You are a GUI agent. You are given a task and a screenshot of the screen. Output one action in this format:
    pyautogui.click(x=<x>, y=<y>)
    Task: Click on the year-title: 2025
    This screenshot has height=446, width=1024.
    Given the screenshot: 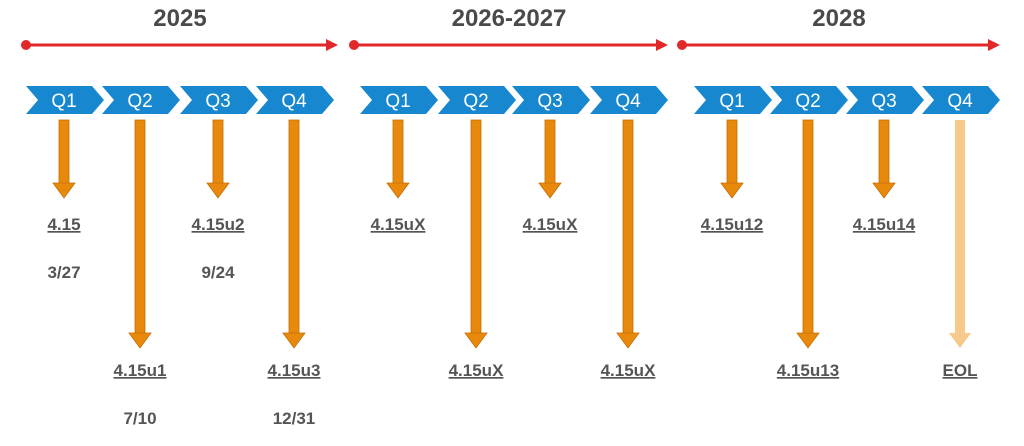 What is the action you would take?
    pyautogui.click(x=179, y=18)
    